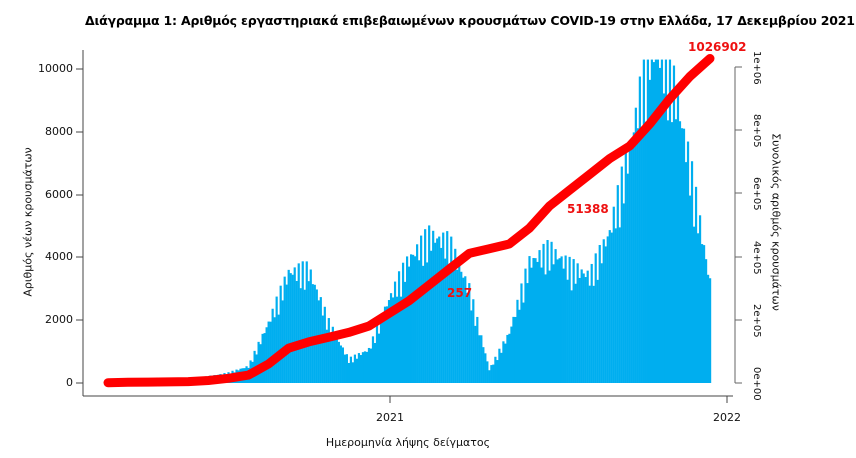 This screenshot has width=856, height=458. What do you see at coordinates (55, 68) in the screenshot?
I see `left-tick-label: 10000` at bounding box center [55, 68].